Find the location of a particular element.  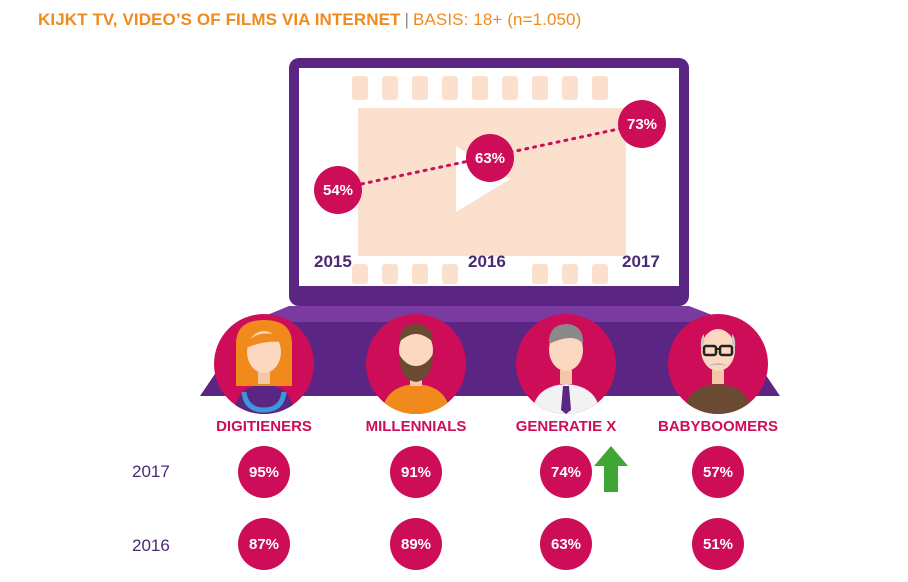

trend-point-2016: 63% is located at coordinates (490, 158).